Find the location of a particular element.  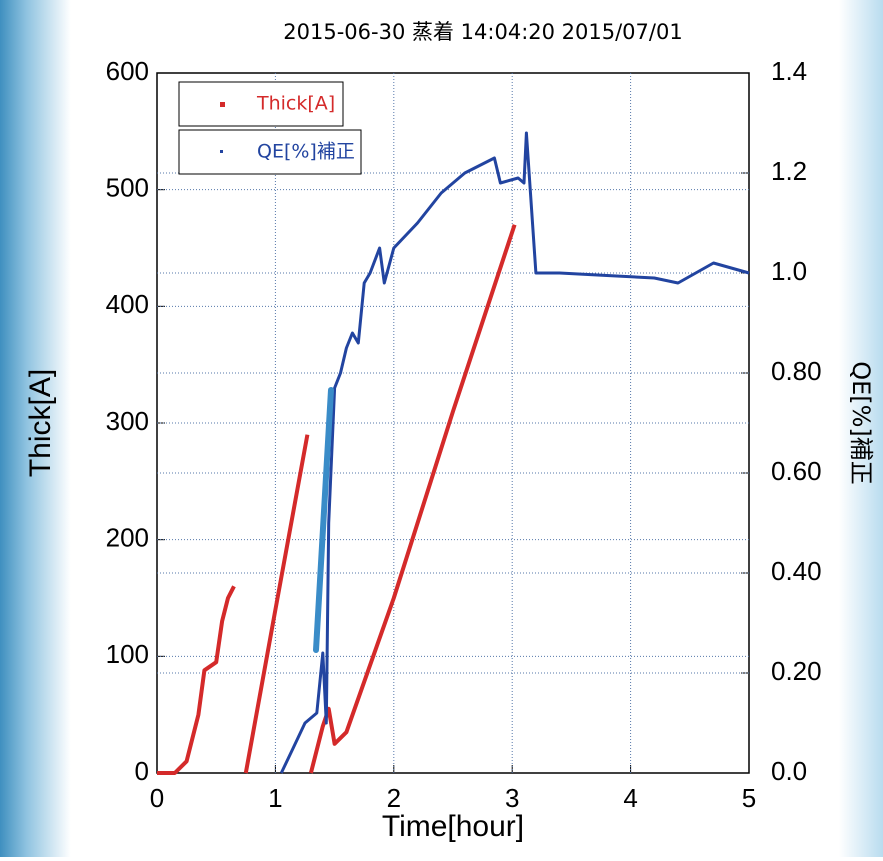

x-tick-label: 4 is located at coordinates (630, 798).